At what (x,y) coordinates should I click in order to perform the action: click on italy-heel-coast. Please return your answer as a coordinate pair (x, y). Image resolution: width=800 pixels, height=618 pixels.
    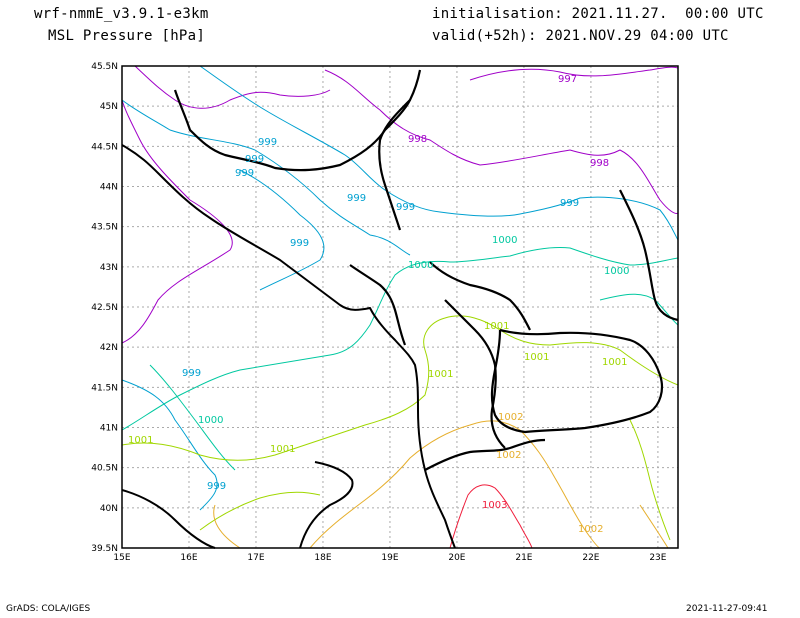
    Looking at the image, I should click on (168, 519).